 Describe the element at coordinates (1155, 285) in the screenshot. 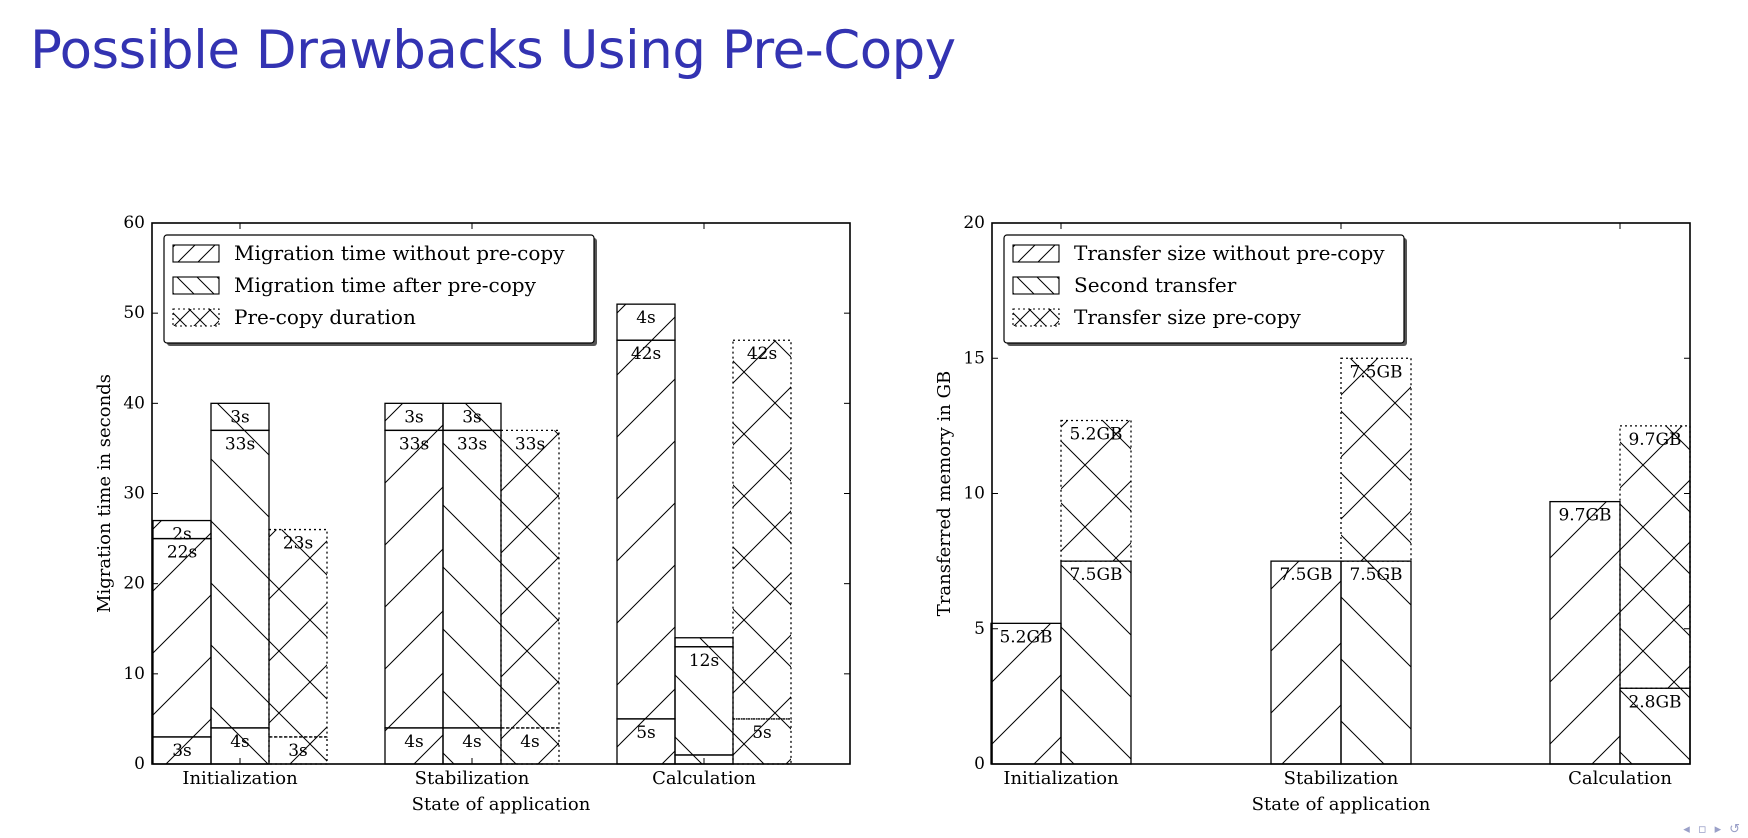

I see `legend-label: Second transfer` at that location.